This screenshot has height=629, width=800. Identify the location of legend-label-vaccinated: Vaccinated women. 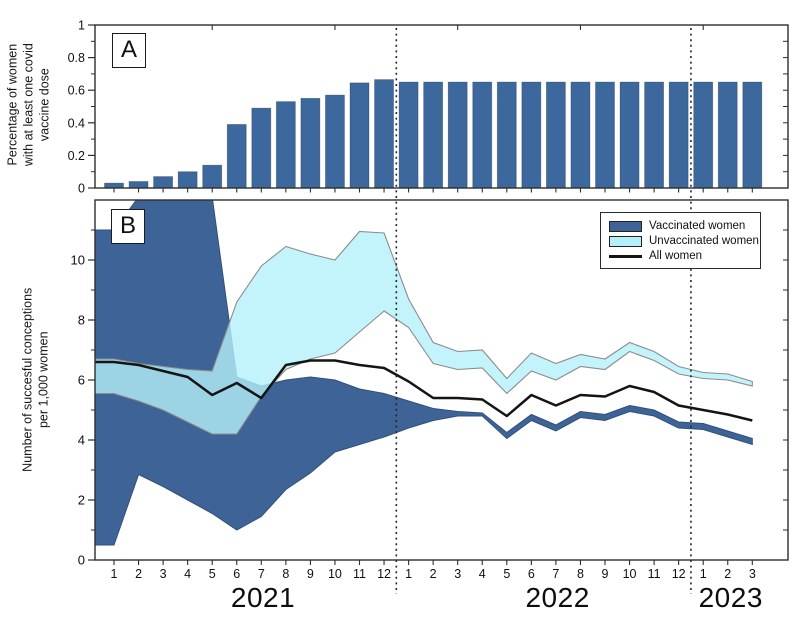
(697, 226).